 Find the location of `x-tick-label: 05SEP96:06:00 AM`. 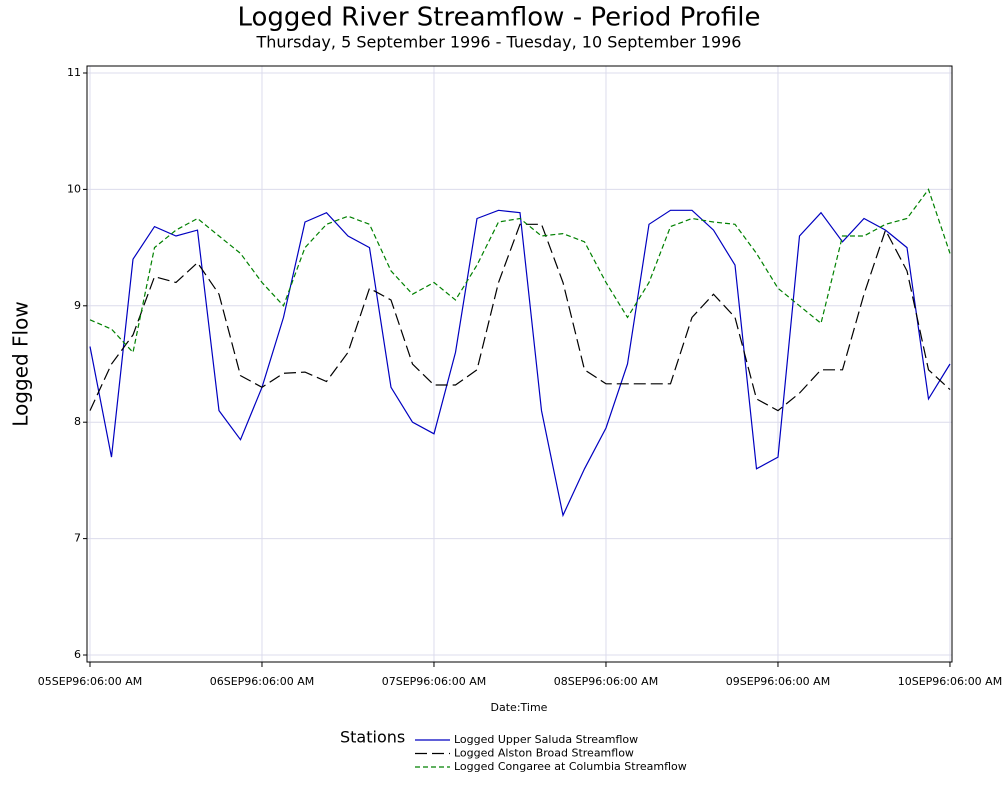

x-tick-label: 05SEP96:06:00 AM is located at coordinates (90, 681).